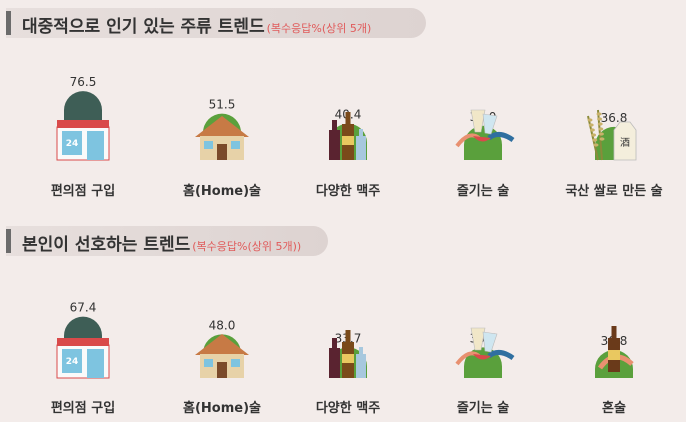  What do you see at coordinates (106, 245) in the screenshot?
I see `section2-title: 본인이 선호하는 트렌드` at bounding box center [106, 245].